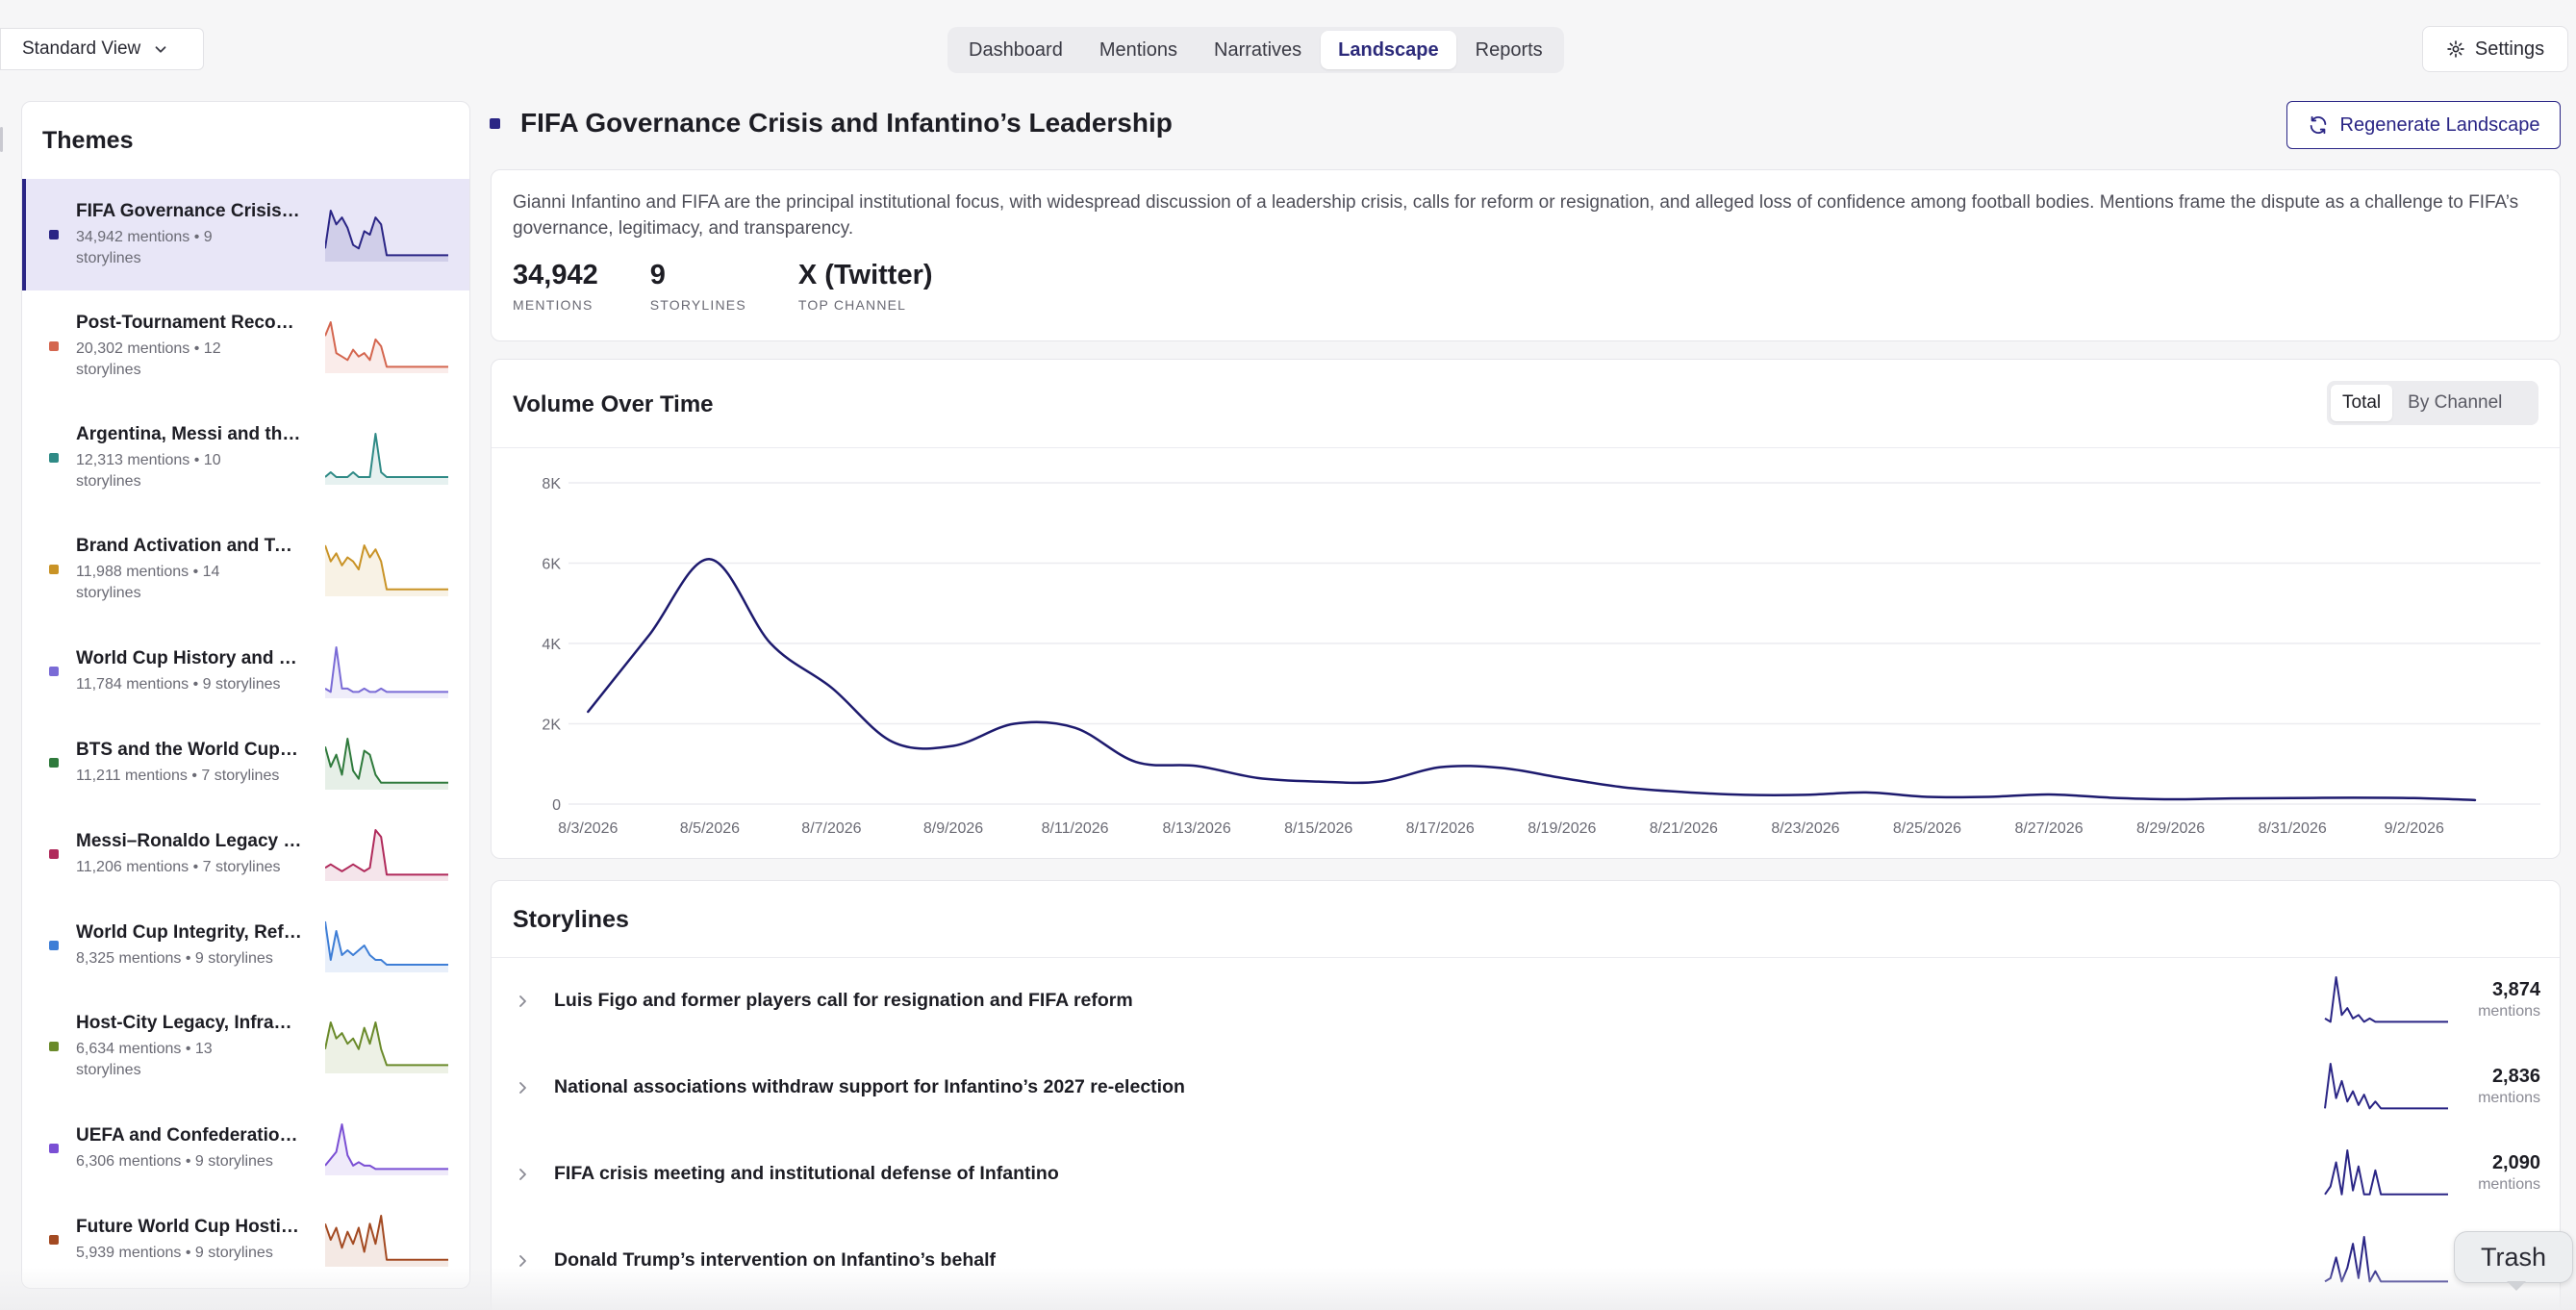  What do you see at coordinates (1138, 49) in the screenshot?
I see `tab-mentions: Mentions` at bounding box center [1138, 49].